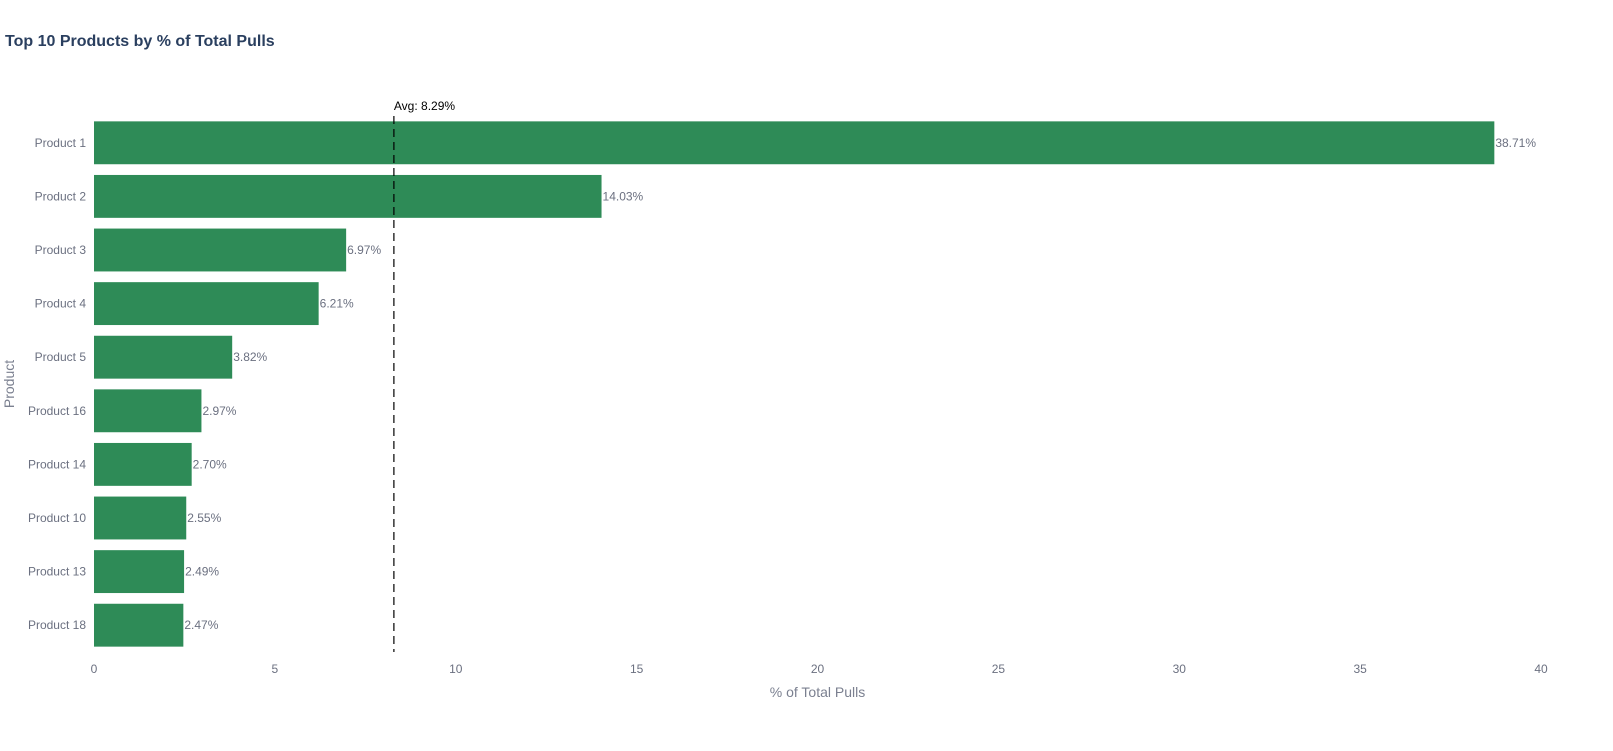  I want to click on y-tick-label: Product 3, so click(61, 250).